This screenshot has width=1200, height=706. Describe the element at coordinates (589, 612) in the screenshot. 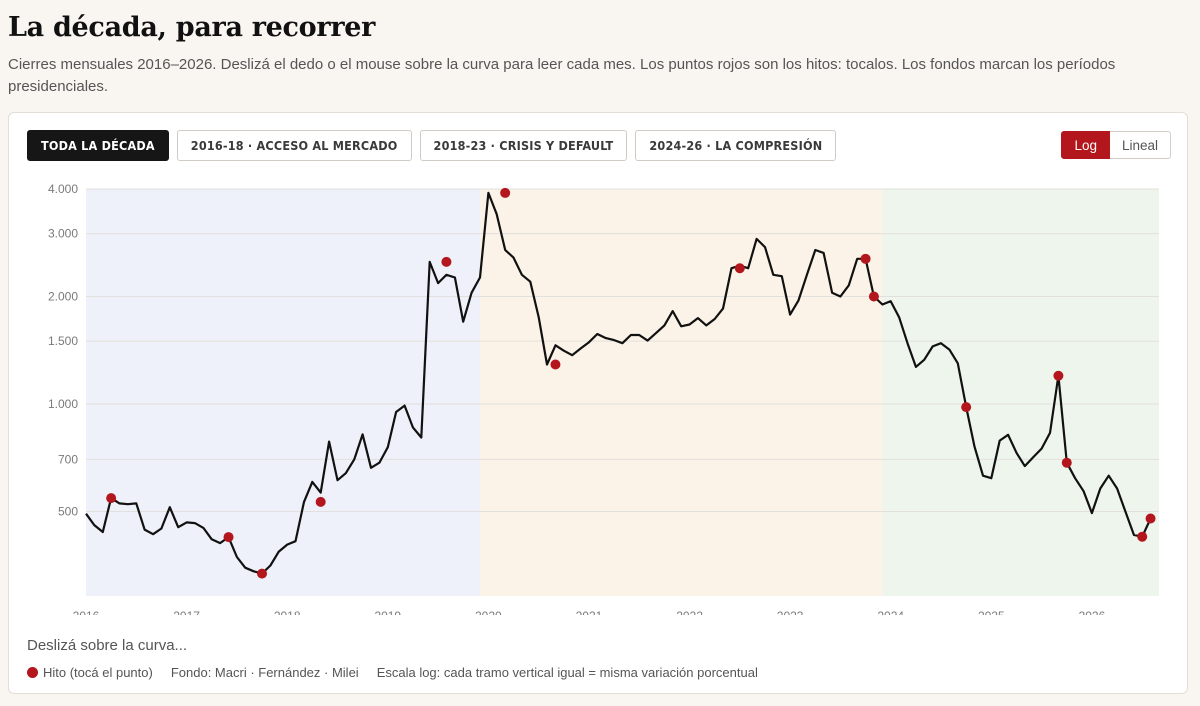

I see `x-tick-label: 2021` at that location.